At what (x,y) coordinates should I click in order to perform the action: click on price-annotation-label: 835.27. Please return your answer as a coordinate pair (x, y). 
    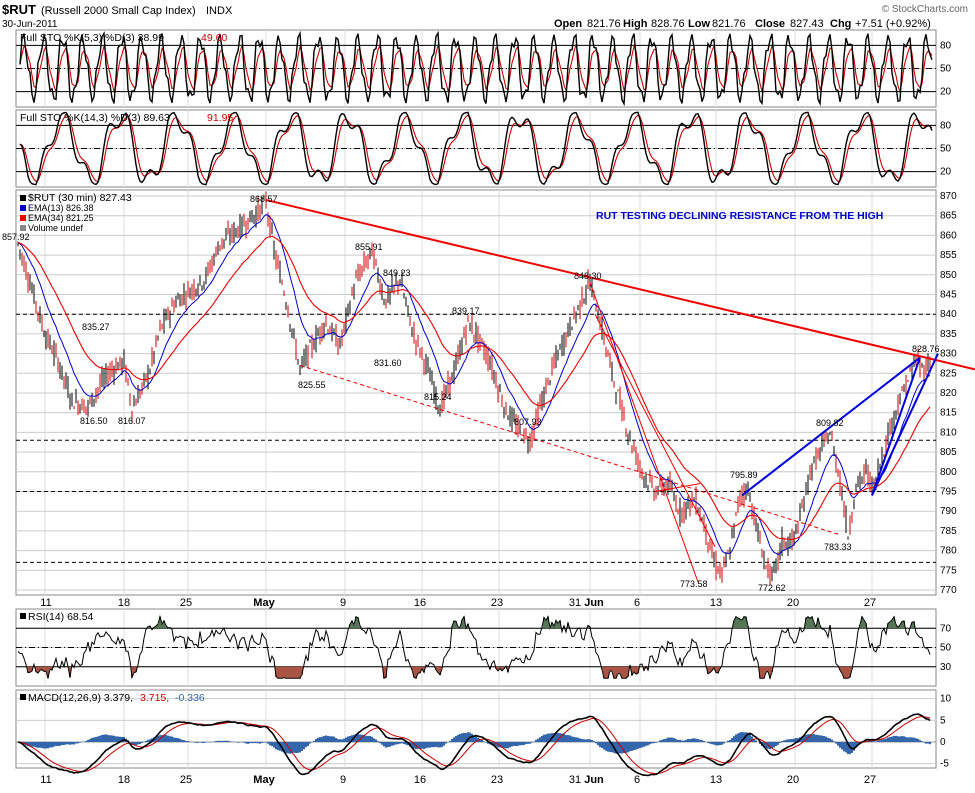
    Looking at the image, I should click on (96, 327).